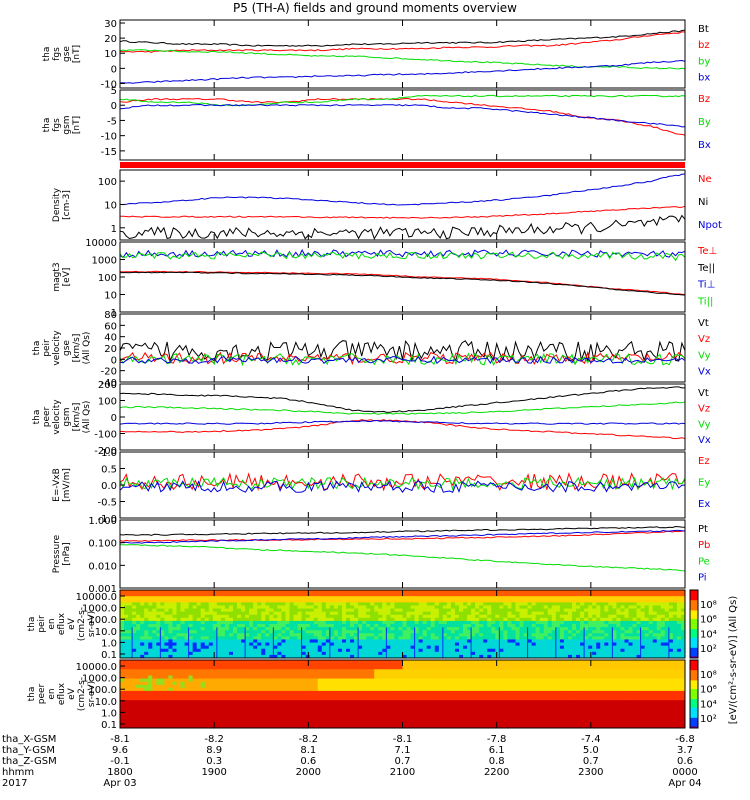  Describe the element at coordinates (62, 623) in the screenshot. I see `y-axis-label: eflux` at that location.